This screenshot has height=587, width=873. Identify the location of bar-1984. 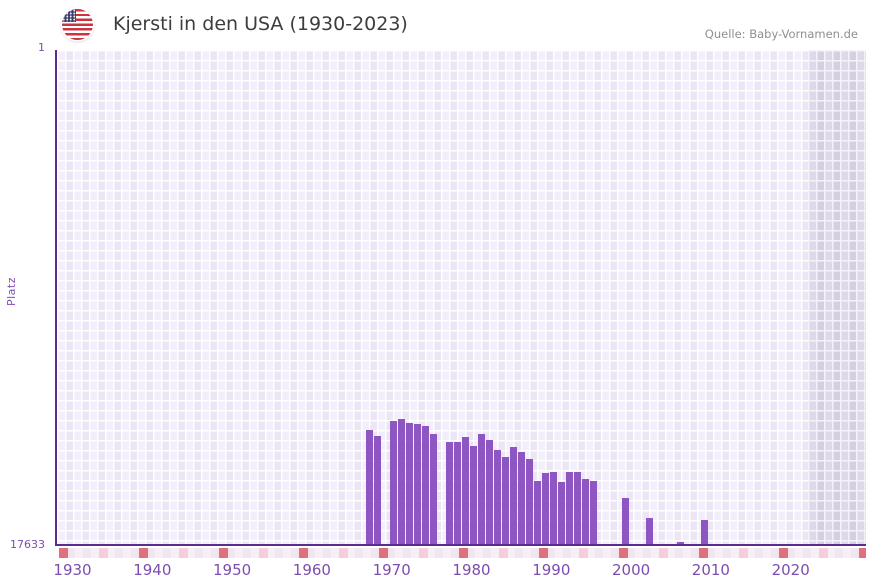
(505, 501).